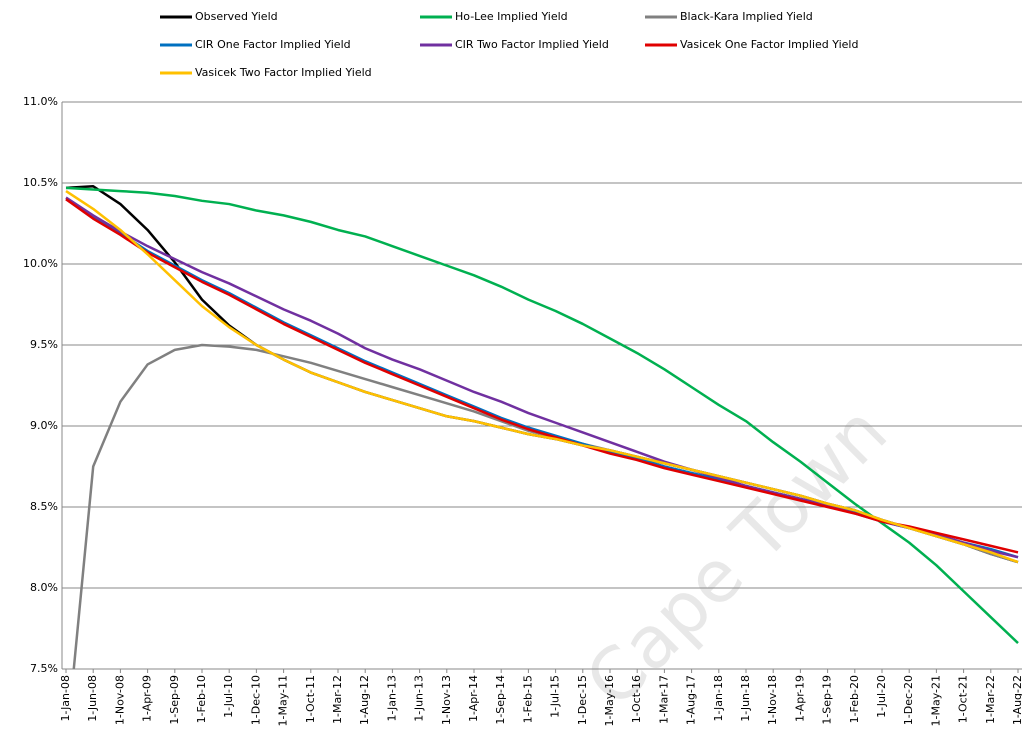  What do you see at coordinates (735, 555) in the screenshot?
I see `watermark: Cape Town` at bounding box center [735, 555].